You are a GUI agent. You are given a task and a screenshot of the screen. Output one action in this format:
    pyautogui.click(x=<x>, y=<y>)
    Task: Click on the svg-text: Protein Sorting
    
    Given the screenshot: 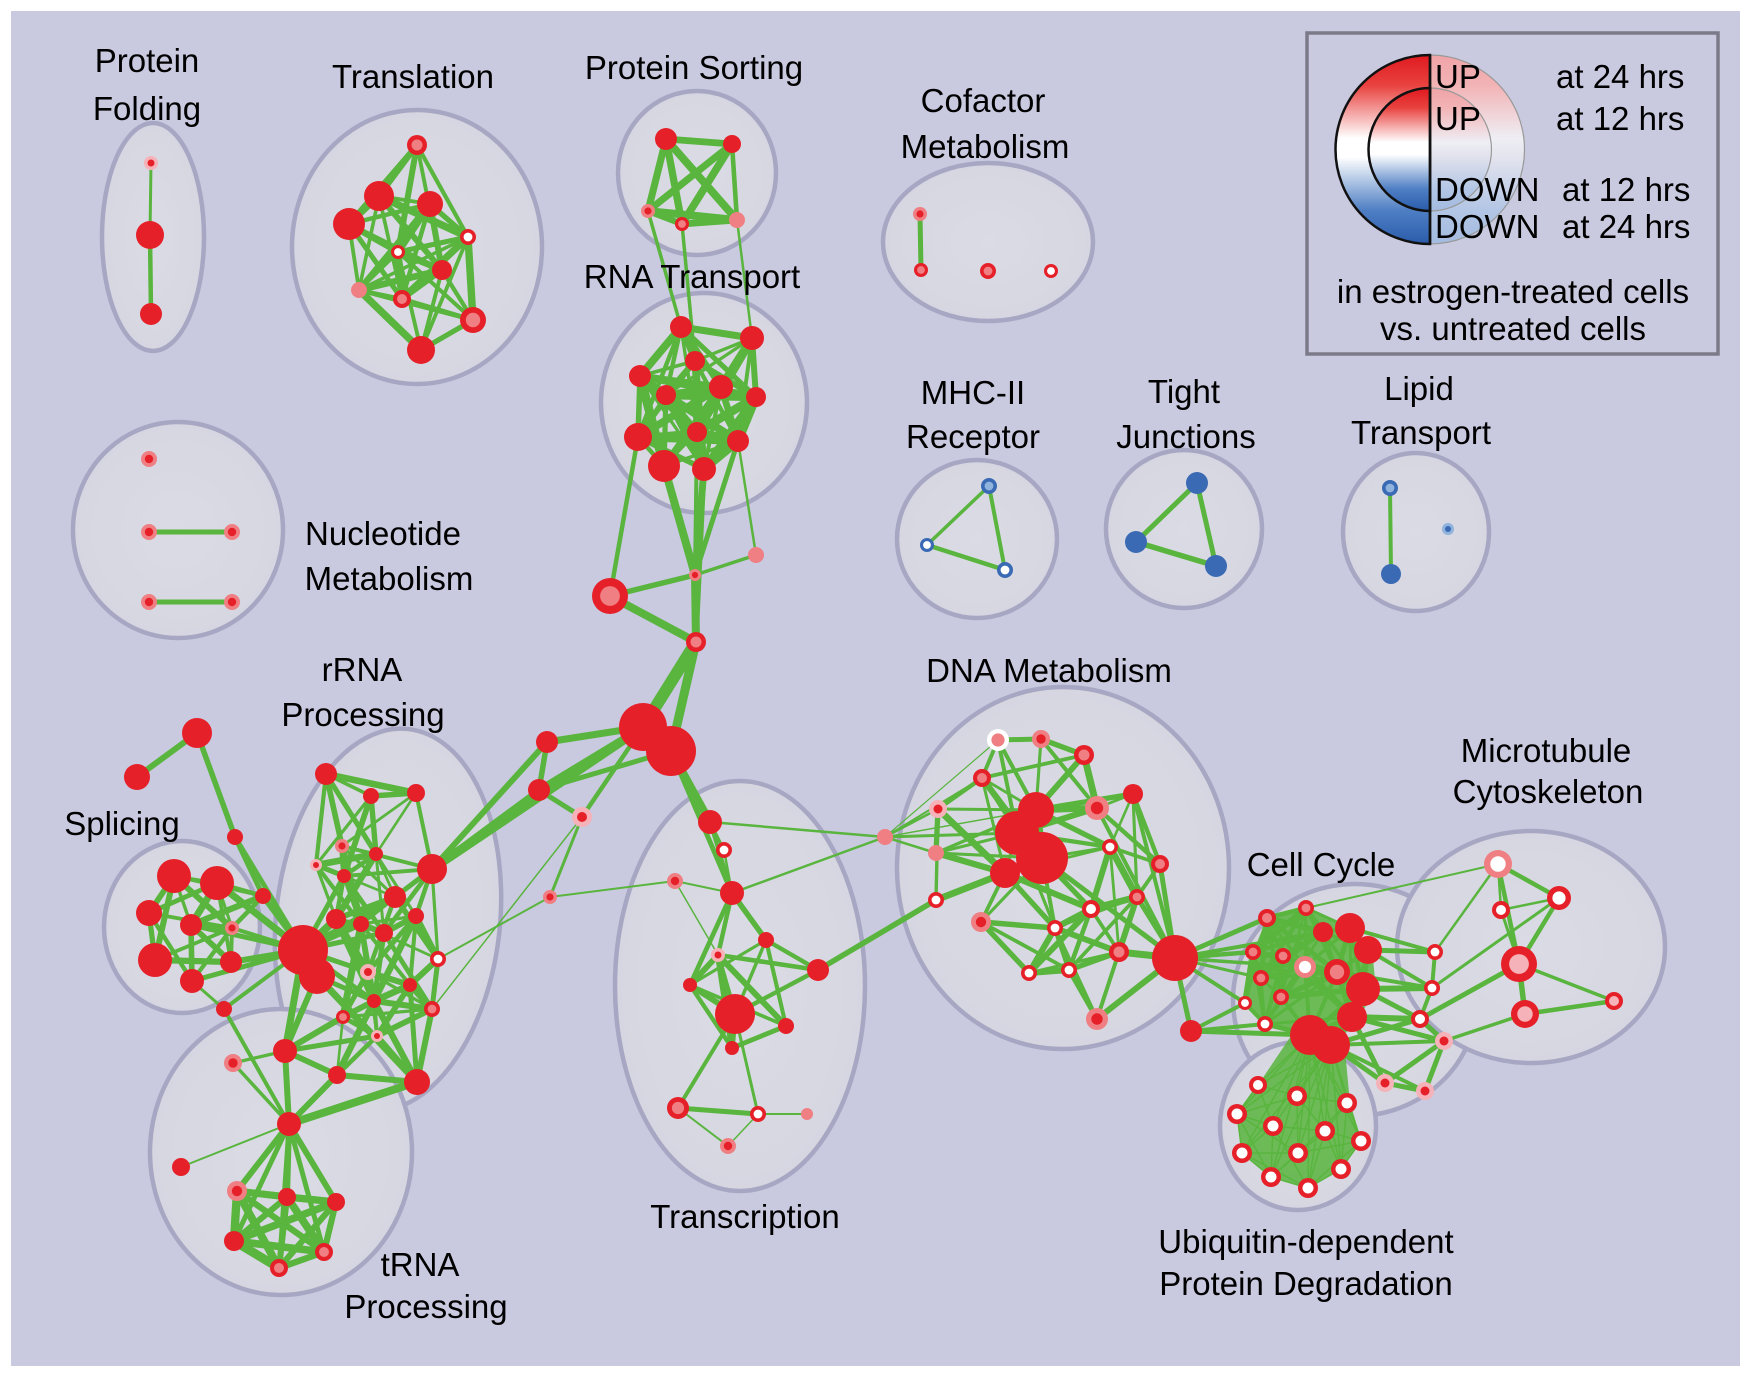 What is the action you would take?
    pyautogui.click(x=694, y=67)
    